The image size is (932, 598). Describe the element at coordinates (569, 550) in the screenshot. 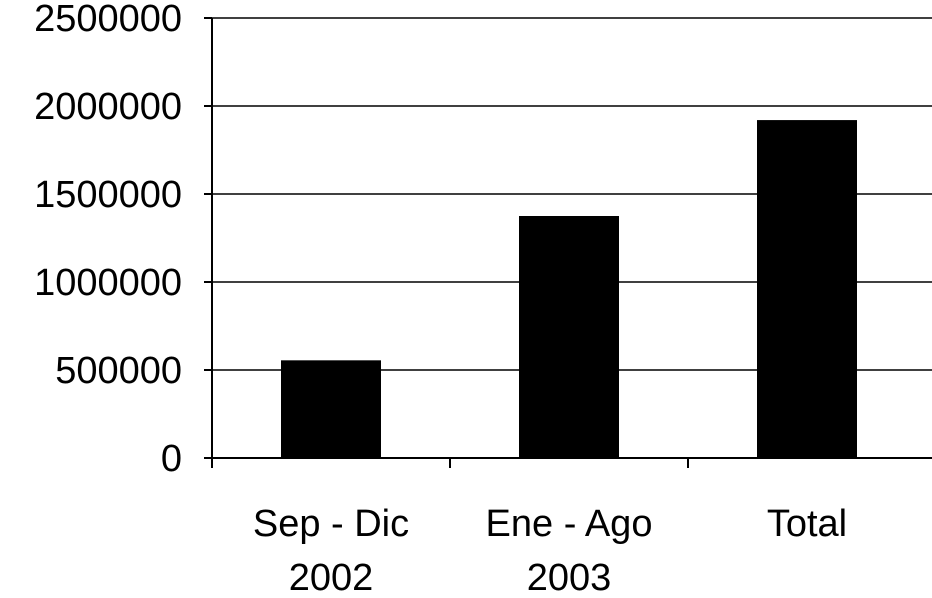

I see `x-tick-label: Ene - Ago 2003` at that location.